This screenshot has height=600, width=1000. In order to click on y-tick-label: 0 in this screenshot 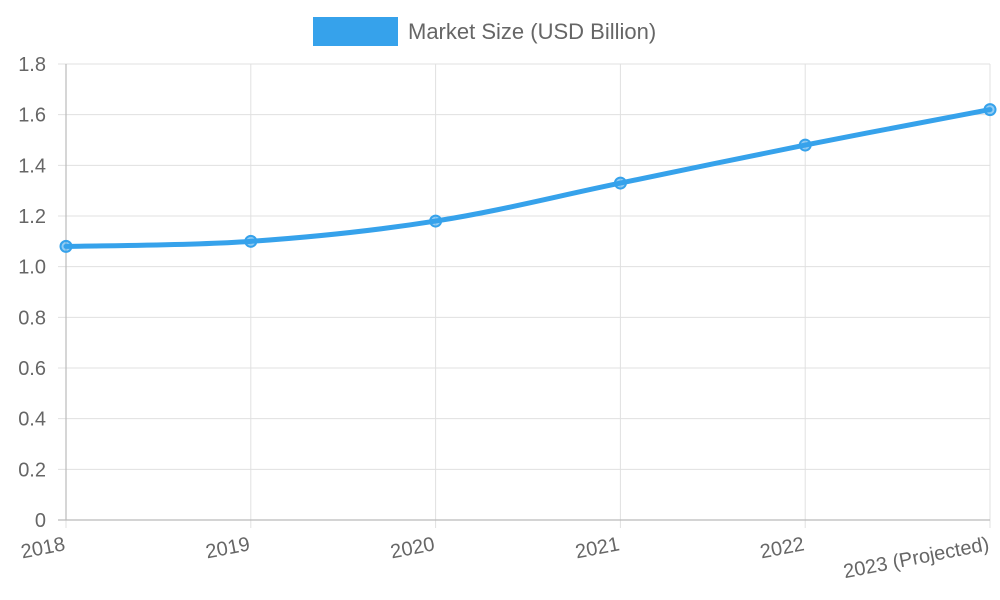, I will do `click(40, 521)`.